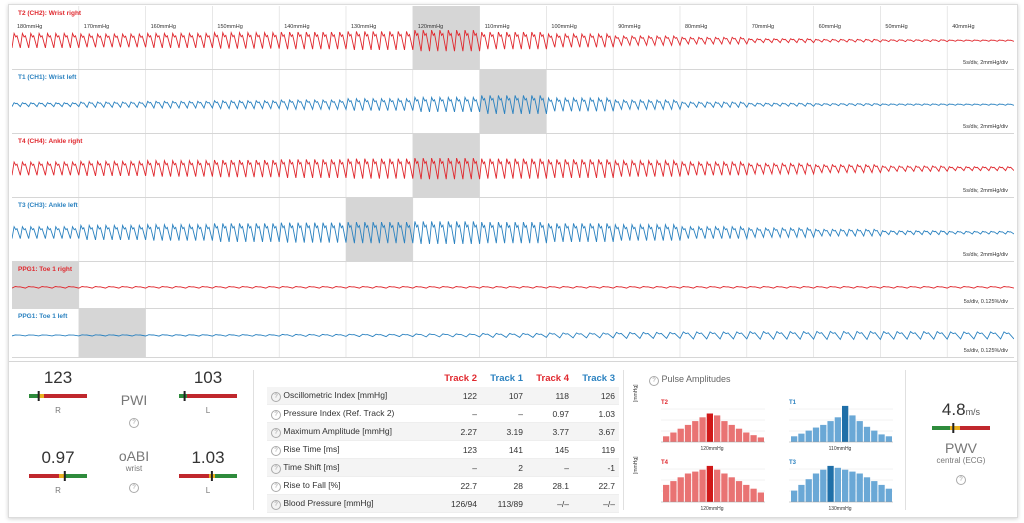 Image resolution: width=1024 pixels, height=523 pixels. Describe the element at coordinates (335, 394) in the screenshot. I see `row-label: Oscillometric Index [mmHg]` at that location.